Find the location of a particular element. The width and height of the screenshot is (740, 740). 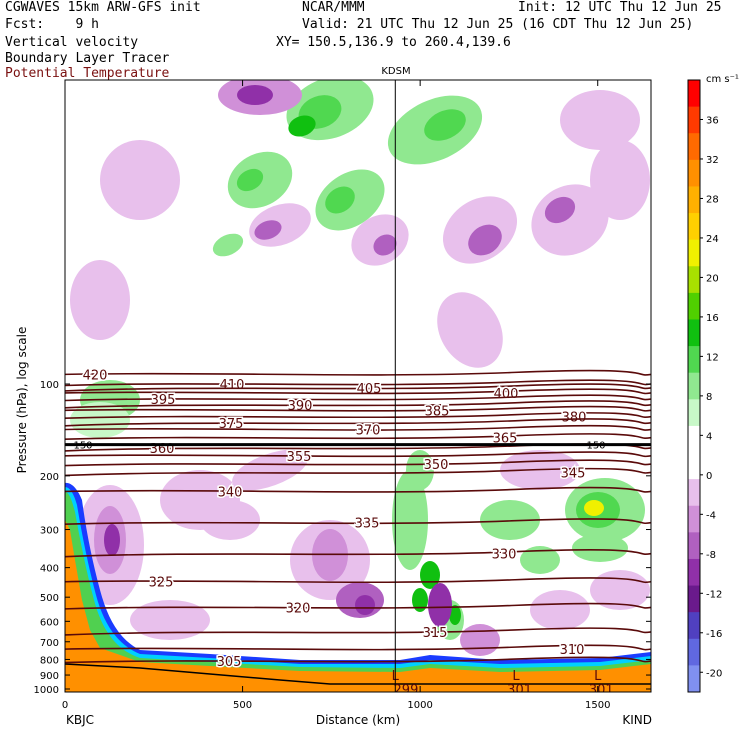

surface-theta-label: 301 is located at coordinates (519, 690).